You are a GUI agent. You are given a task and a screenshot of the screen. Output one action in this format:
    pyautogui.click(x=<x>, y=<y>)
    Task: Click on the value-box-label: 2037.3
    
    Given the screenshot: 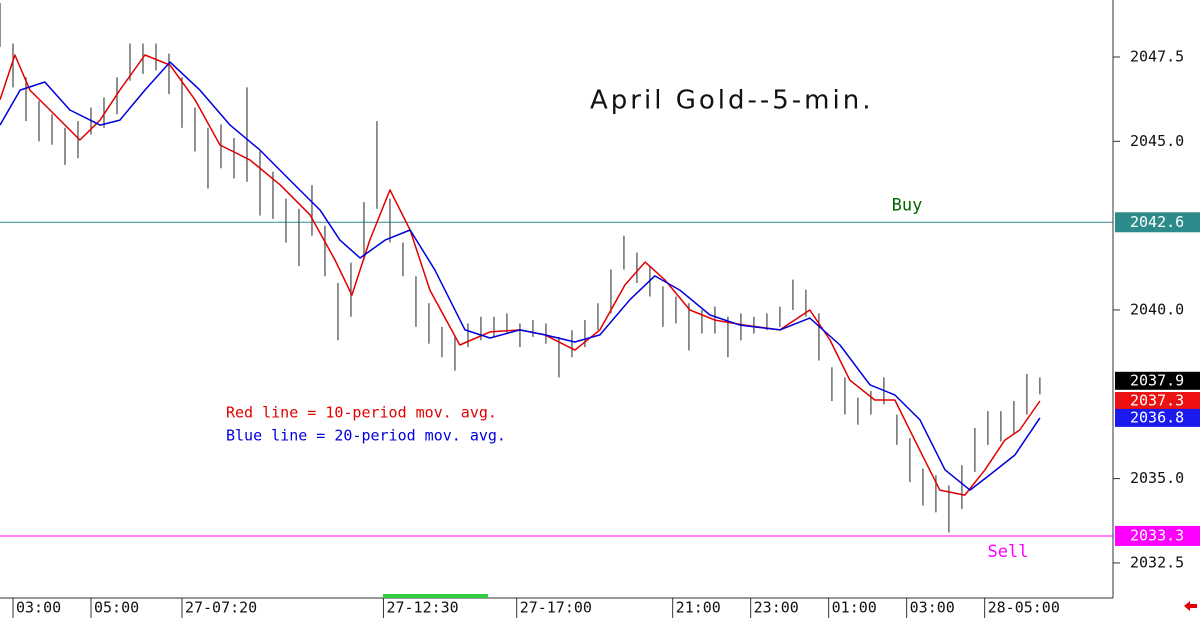 What is the action you would take?
    pyautogui.click(x=1157, y=401)
    